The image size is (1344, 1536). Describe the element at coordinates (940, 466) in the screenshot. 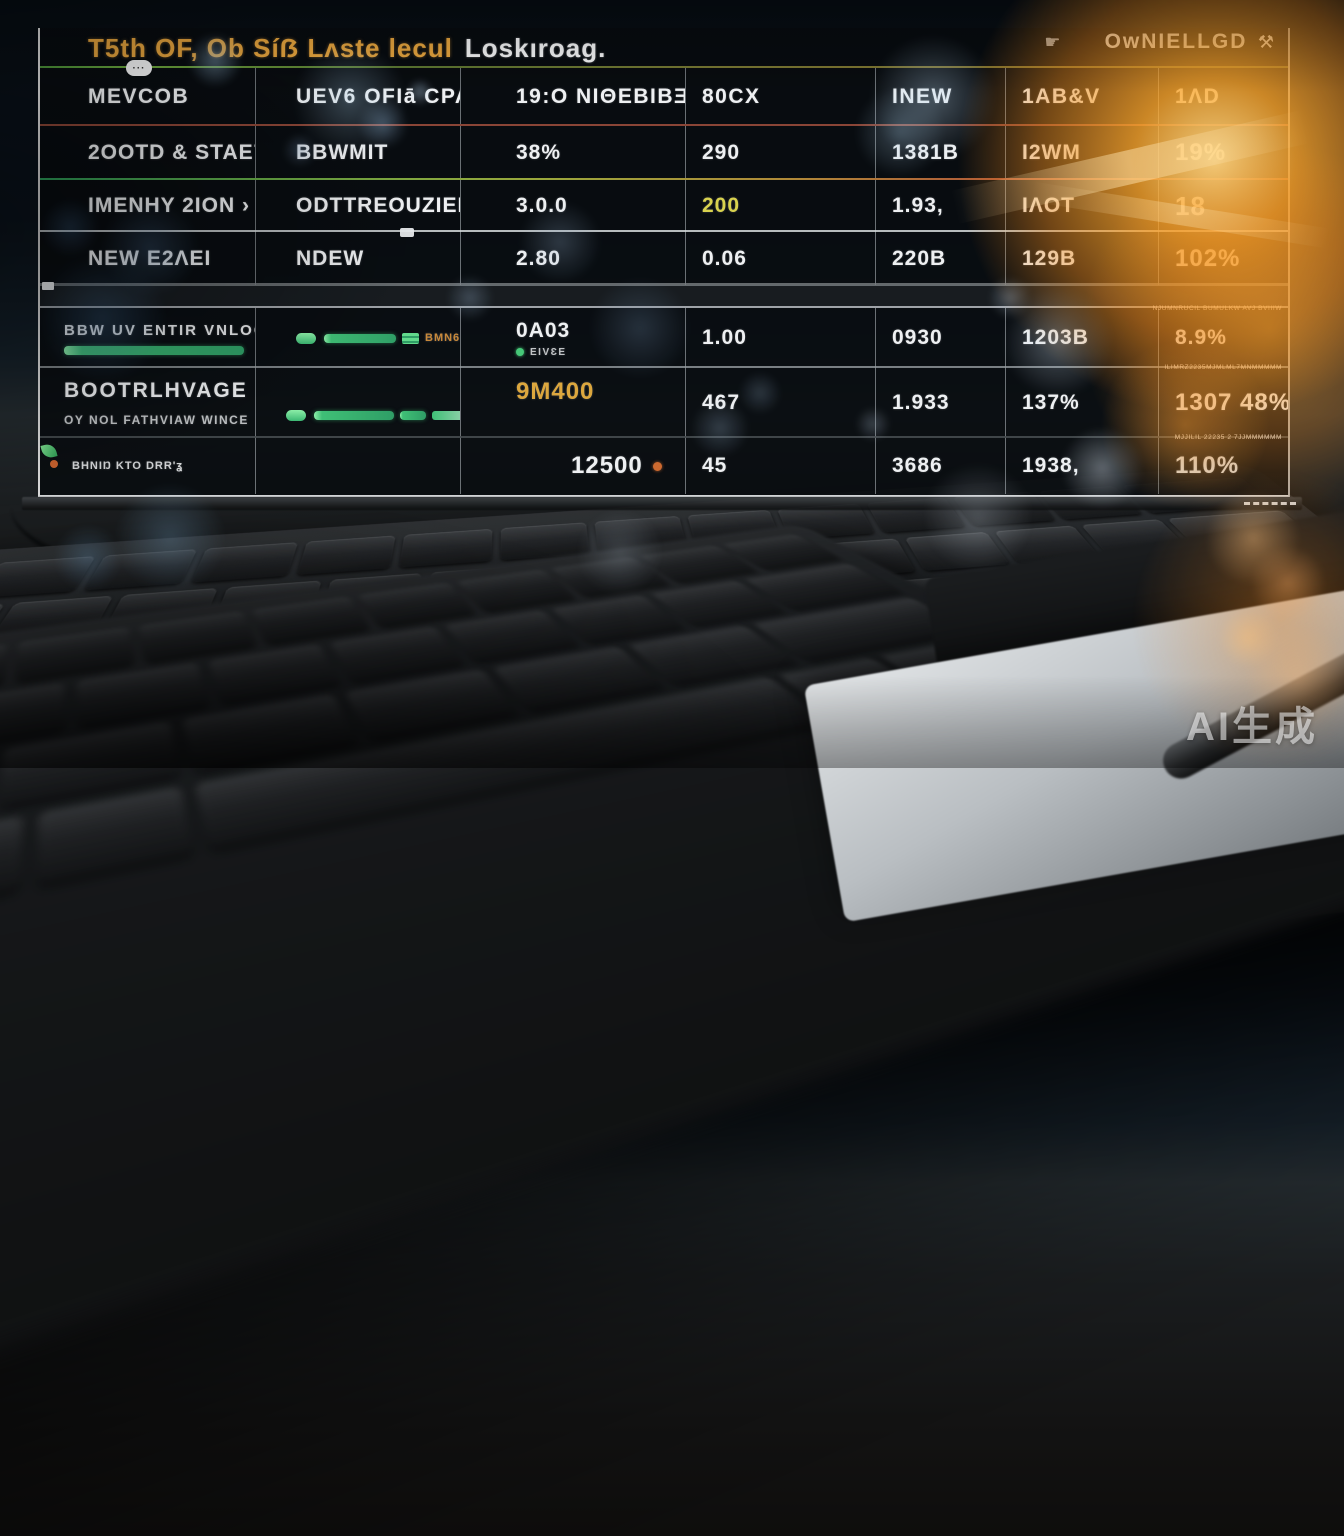

I see `cell: 3686` at that location.